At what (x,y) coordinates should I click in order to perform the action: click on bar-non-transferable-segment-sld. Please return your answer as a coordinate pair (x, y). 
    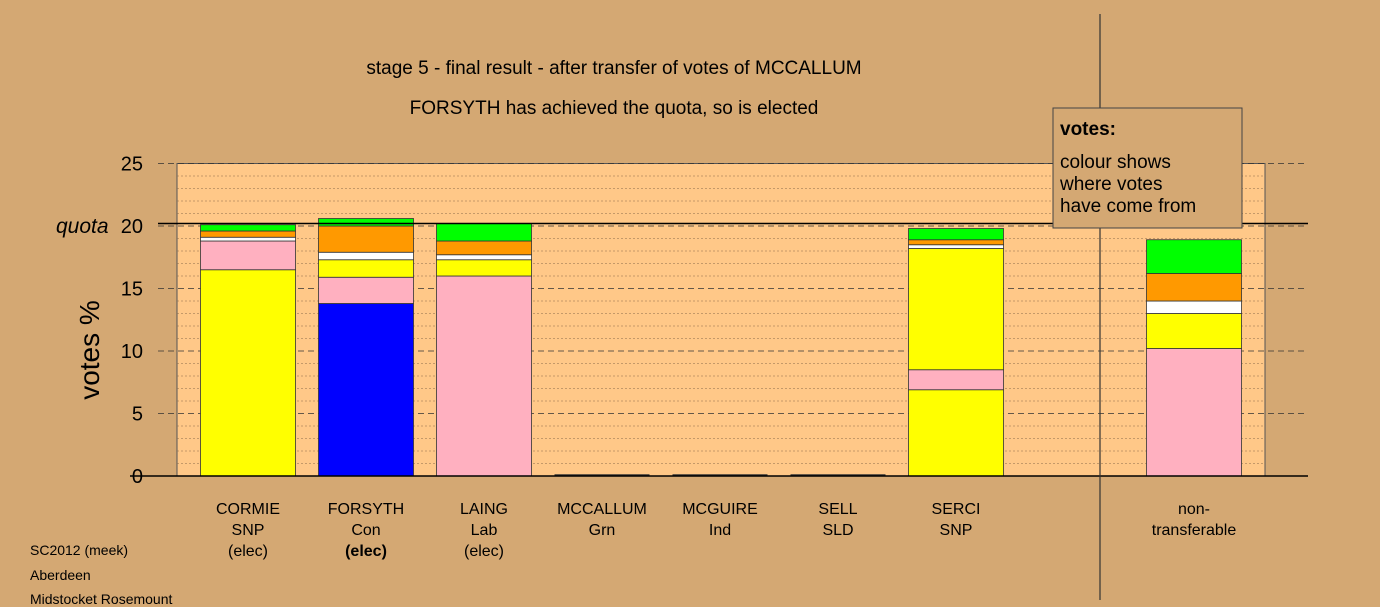
    Looking at the image, I should click on (1194, 307).